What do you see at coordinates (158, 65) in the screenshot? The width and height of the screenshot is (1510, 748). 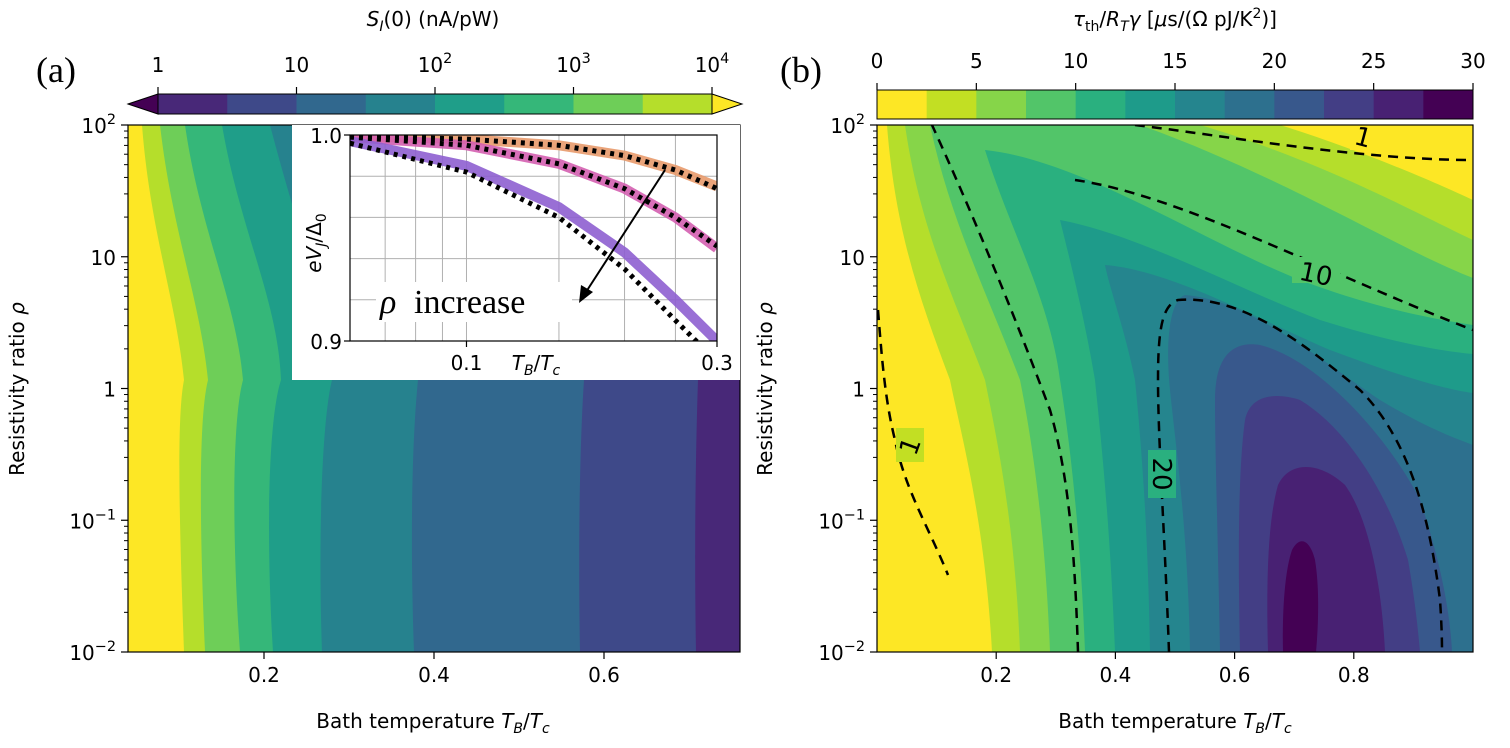 I see `colorbar-a-tick-label: 1` at bounding box center [158, 65].